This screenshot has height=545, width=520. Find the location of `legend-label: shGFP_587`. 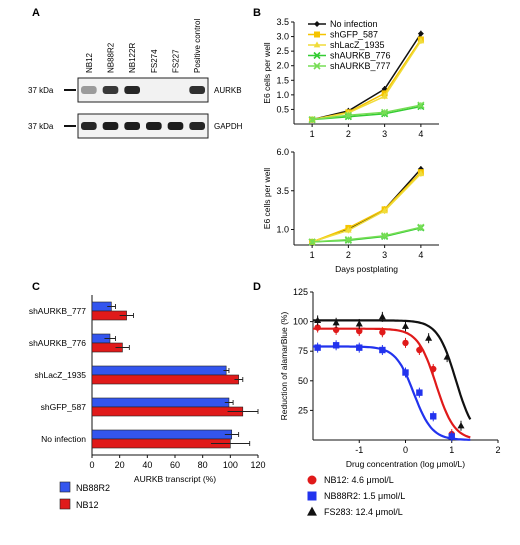

legend-label: shGFP_587 is located at coordinates (354, 35).